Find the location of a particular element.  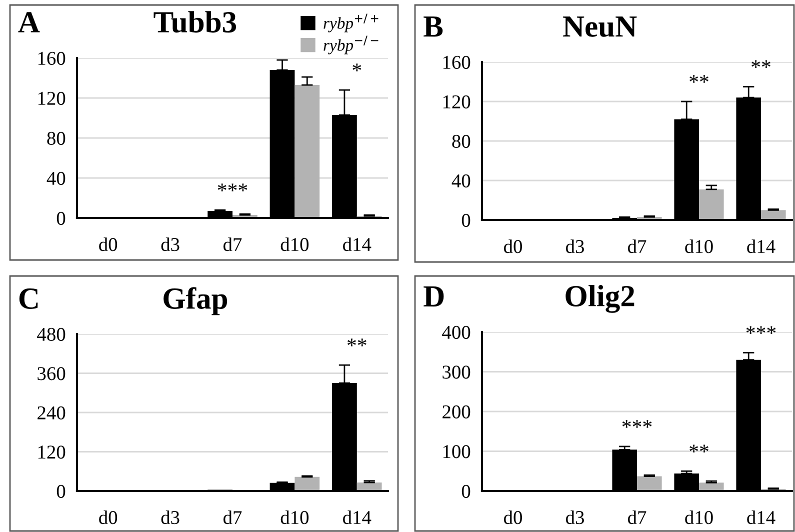

text: A is located at coordinates (29, 22).